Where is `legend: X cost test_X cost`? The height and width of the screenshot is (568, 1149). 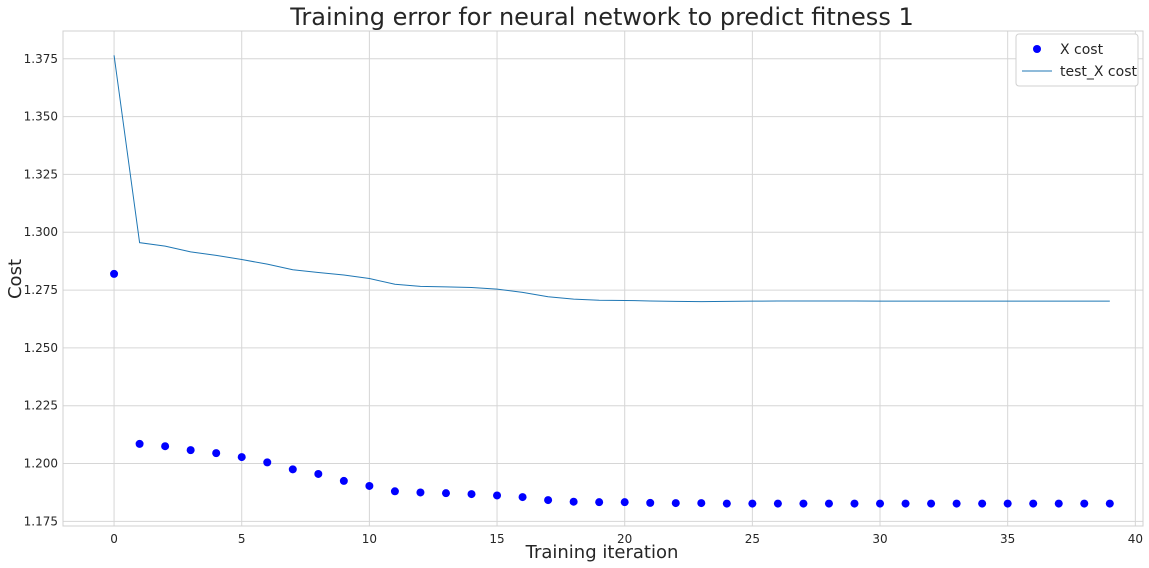
legend: X cost test_X cost is located at coordinates (1077, 60).